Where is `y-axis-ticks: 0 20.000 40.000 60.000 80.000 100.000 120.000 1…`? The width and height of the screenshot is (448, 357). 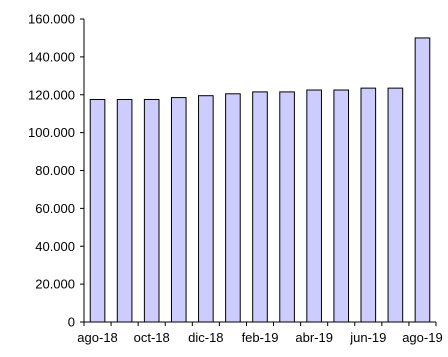
y-axis-ticks: 0 20.000 40.000 60.000 80.000 100.000 120.000 1… is located at coordinates (56, 171).